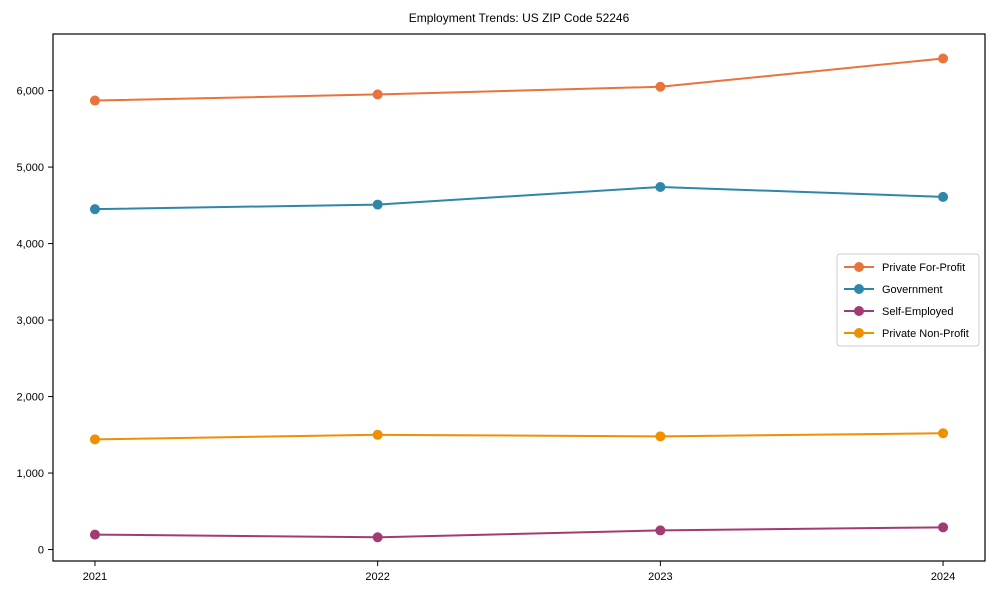  I want to click on legend-label: Government, so click(912, 290).